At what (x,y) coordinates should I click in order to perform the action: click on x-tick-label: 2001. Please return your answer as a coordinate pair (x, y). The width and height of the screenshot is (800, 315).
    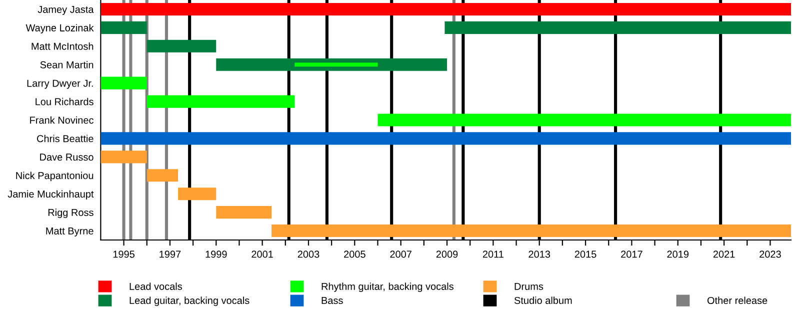
    Looking at the image, I should click on (262, 254).